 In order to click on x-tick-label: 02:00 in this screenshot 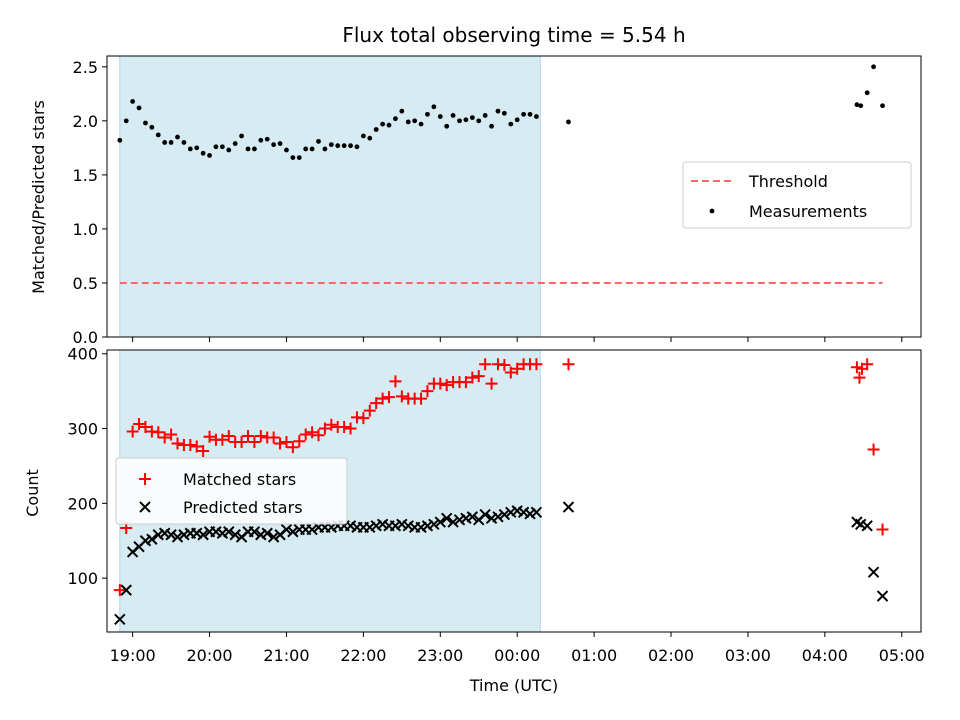, I will do `click(671, 655)`.